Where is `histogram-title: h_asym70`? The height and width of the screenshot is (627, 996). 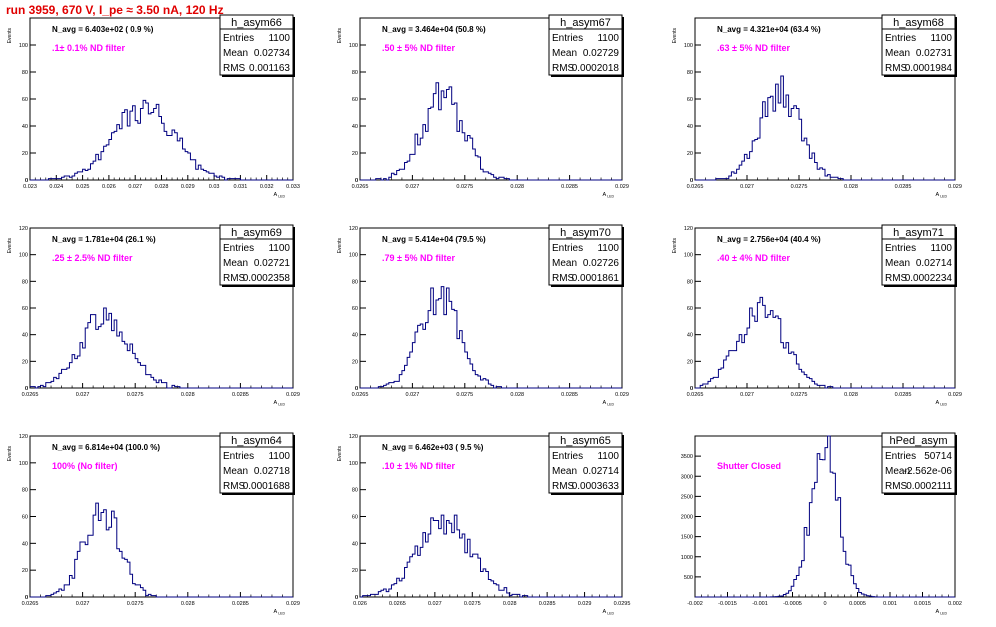
histogram-title: h_asym70 is located at coordinates (585, 233).